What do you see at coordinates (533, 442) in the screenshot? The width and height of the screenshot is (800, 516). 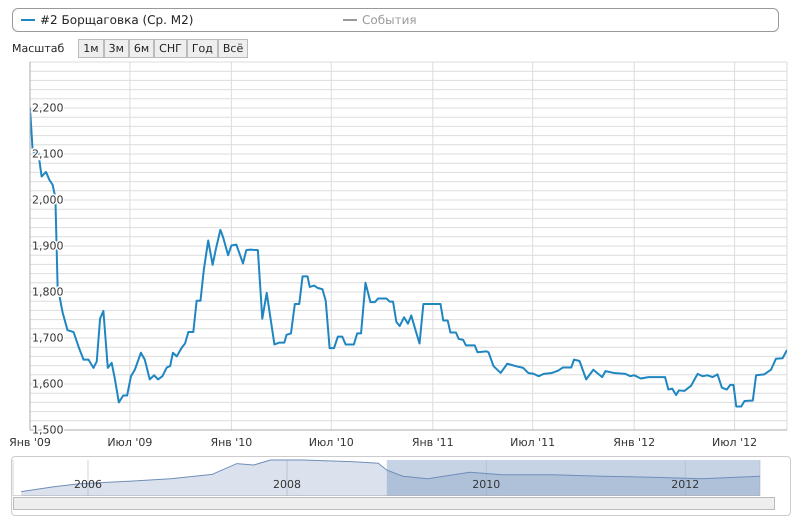 I see `x-tick-label: Июл '11` at bounding box center [533, 442].